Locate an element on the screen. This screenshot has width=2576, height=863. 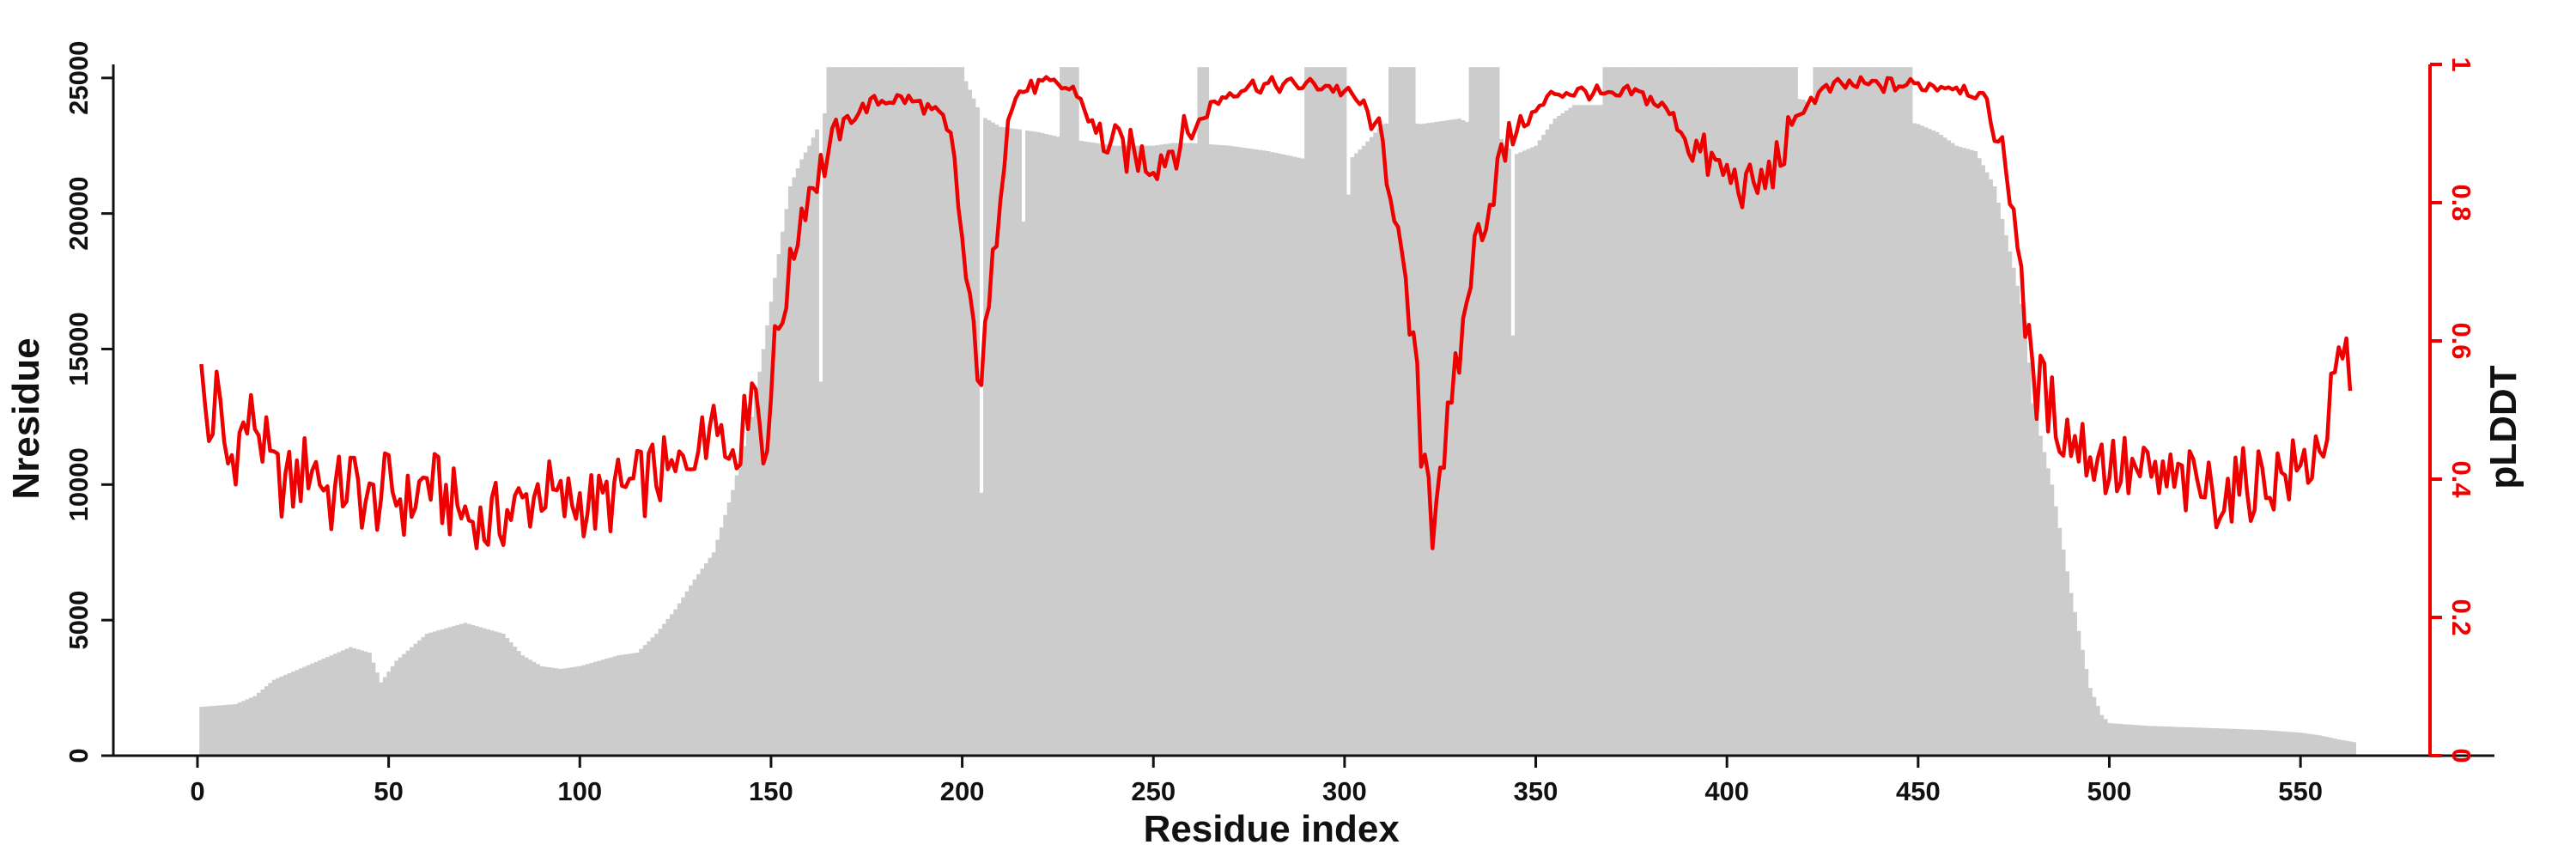
x-tick-label: 500 is located at coordinates (2109, 791).